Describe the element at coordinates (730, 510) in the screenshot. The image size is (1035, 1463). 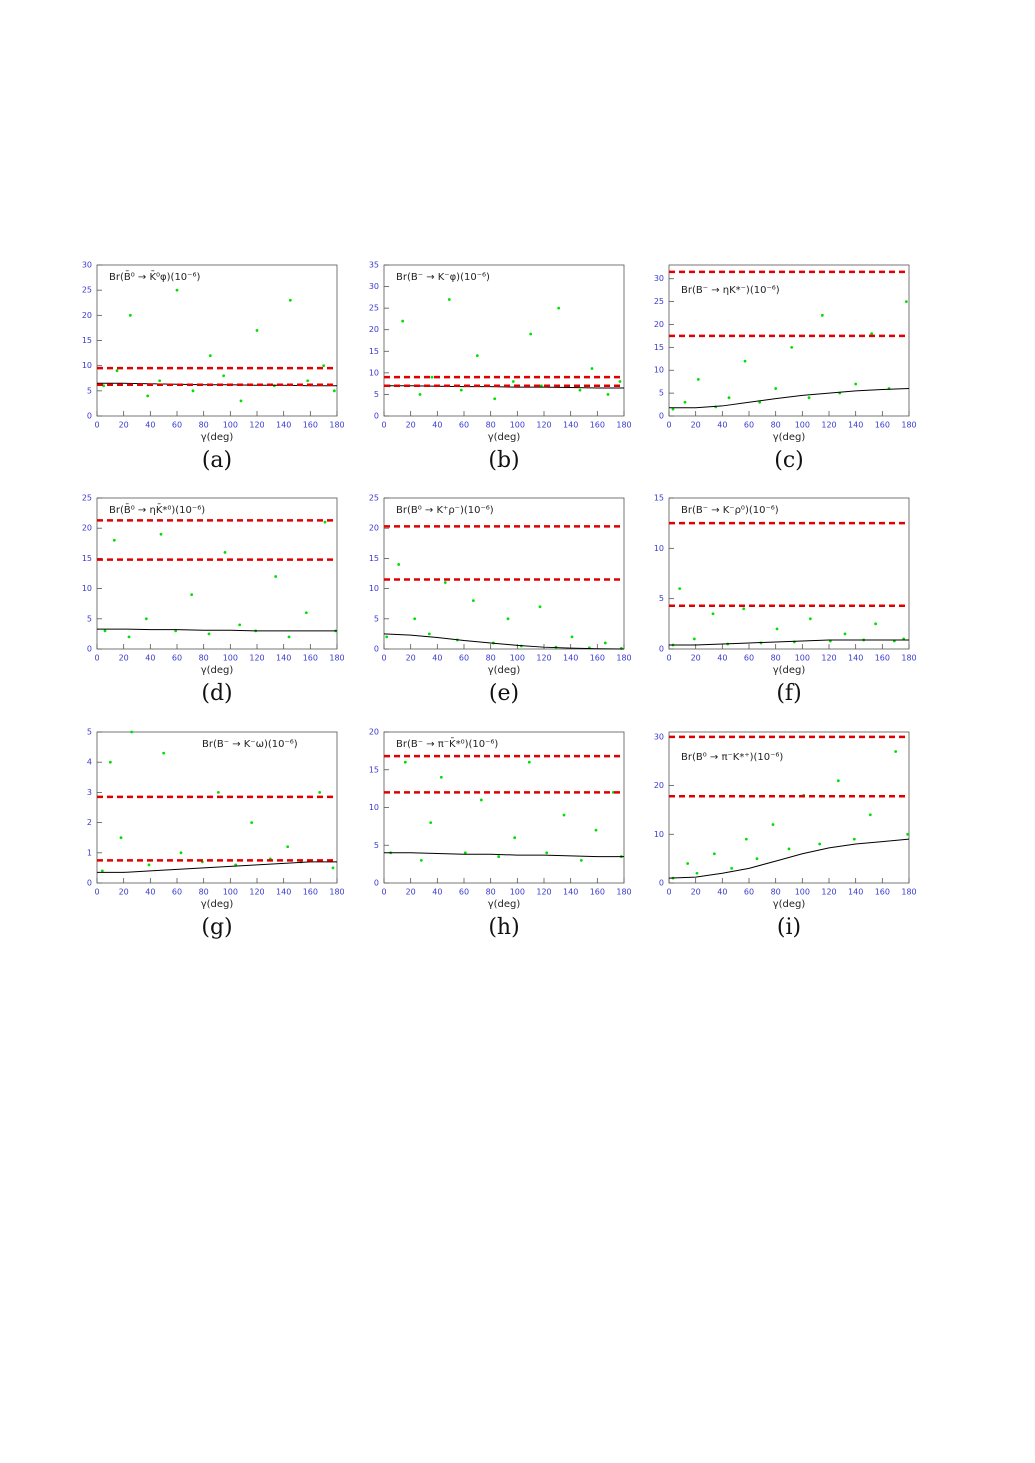
I see `panel-title: Br(B⁻ → K⁻ρ⁰)(10⁻⁶)` at that location.